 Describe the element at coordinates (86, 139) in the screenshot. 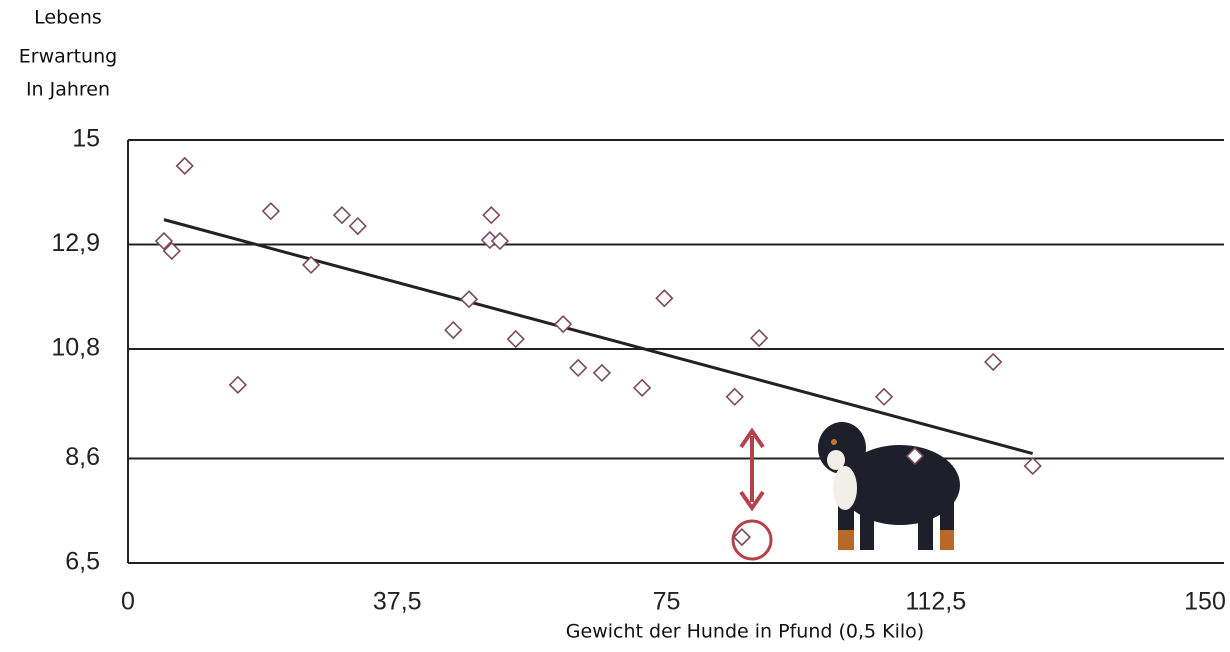

I see `y-tick-label: 15` at that location.